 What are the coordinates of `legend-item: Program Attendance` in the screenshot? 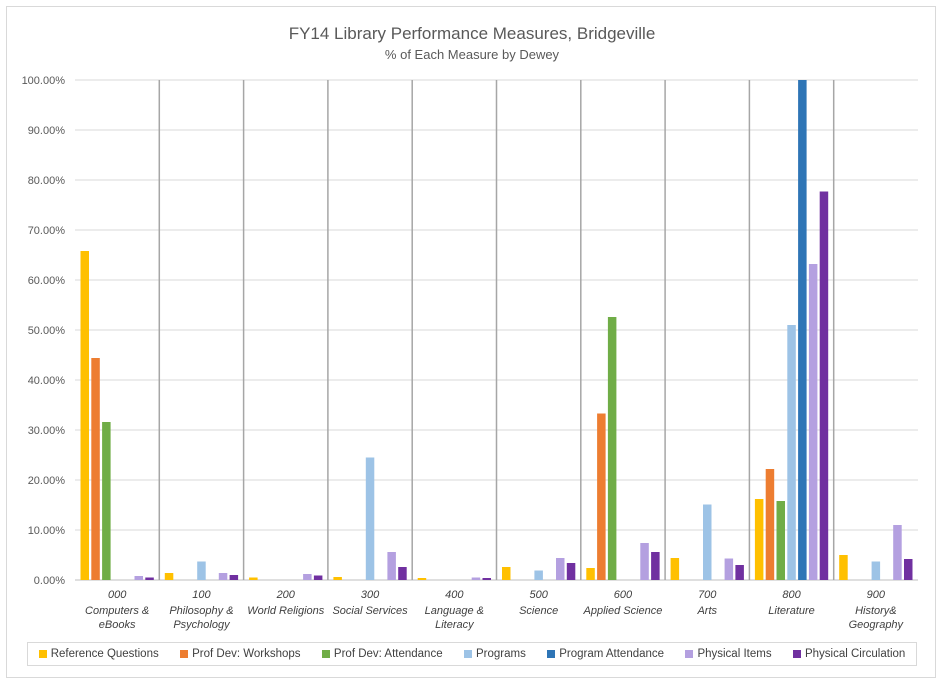 It's located at (605, 654).